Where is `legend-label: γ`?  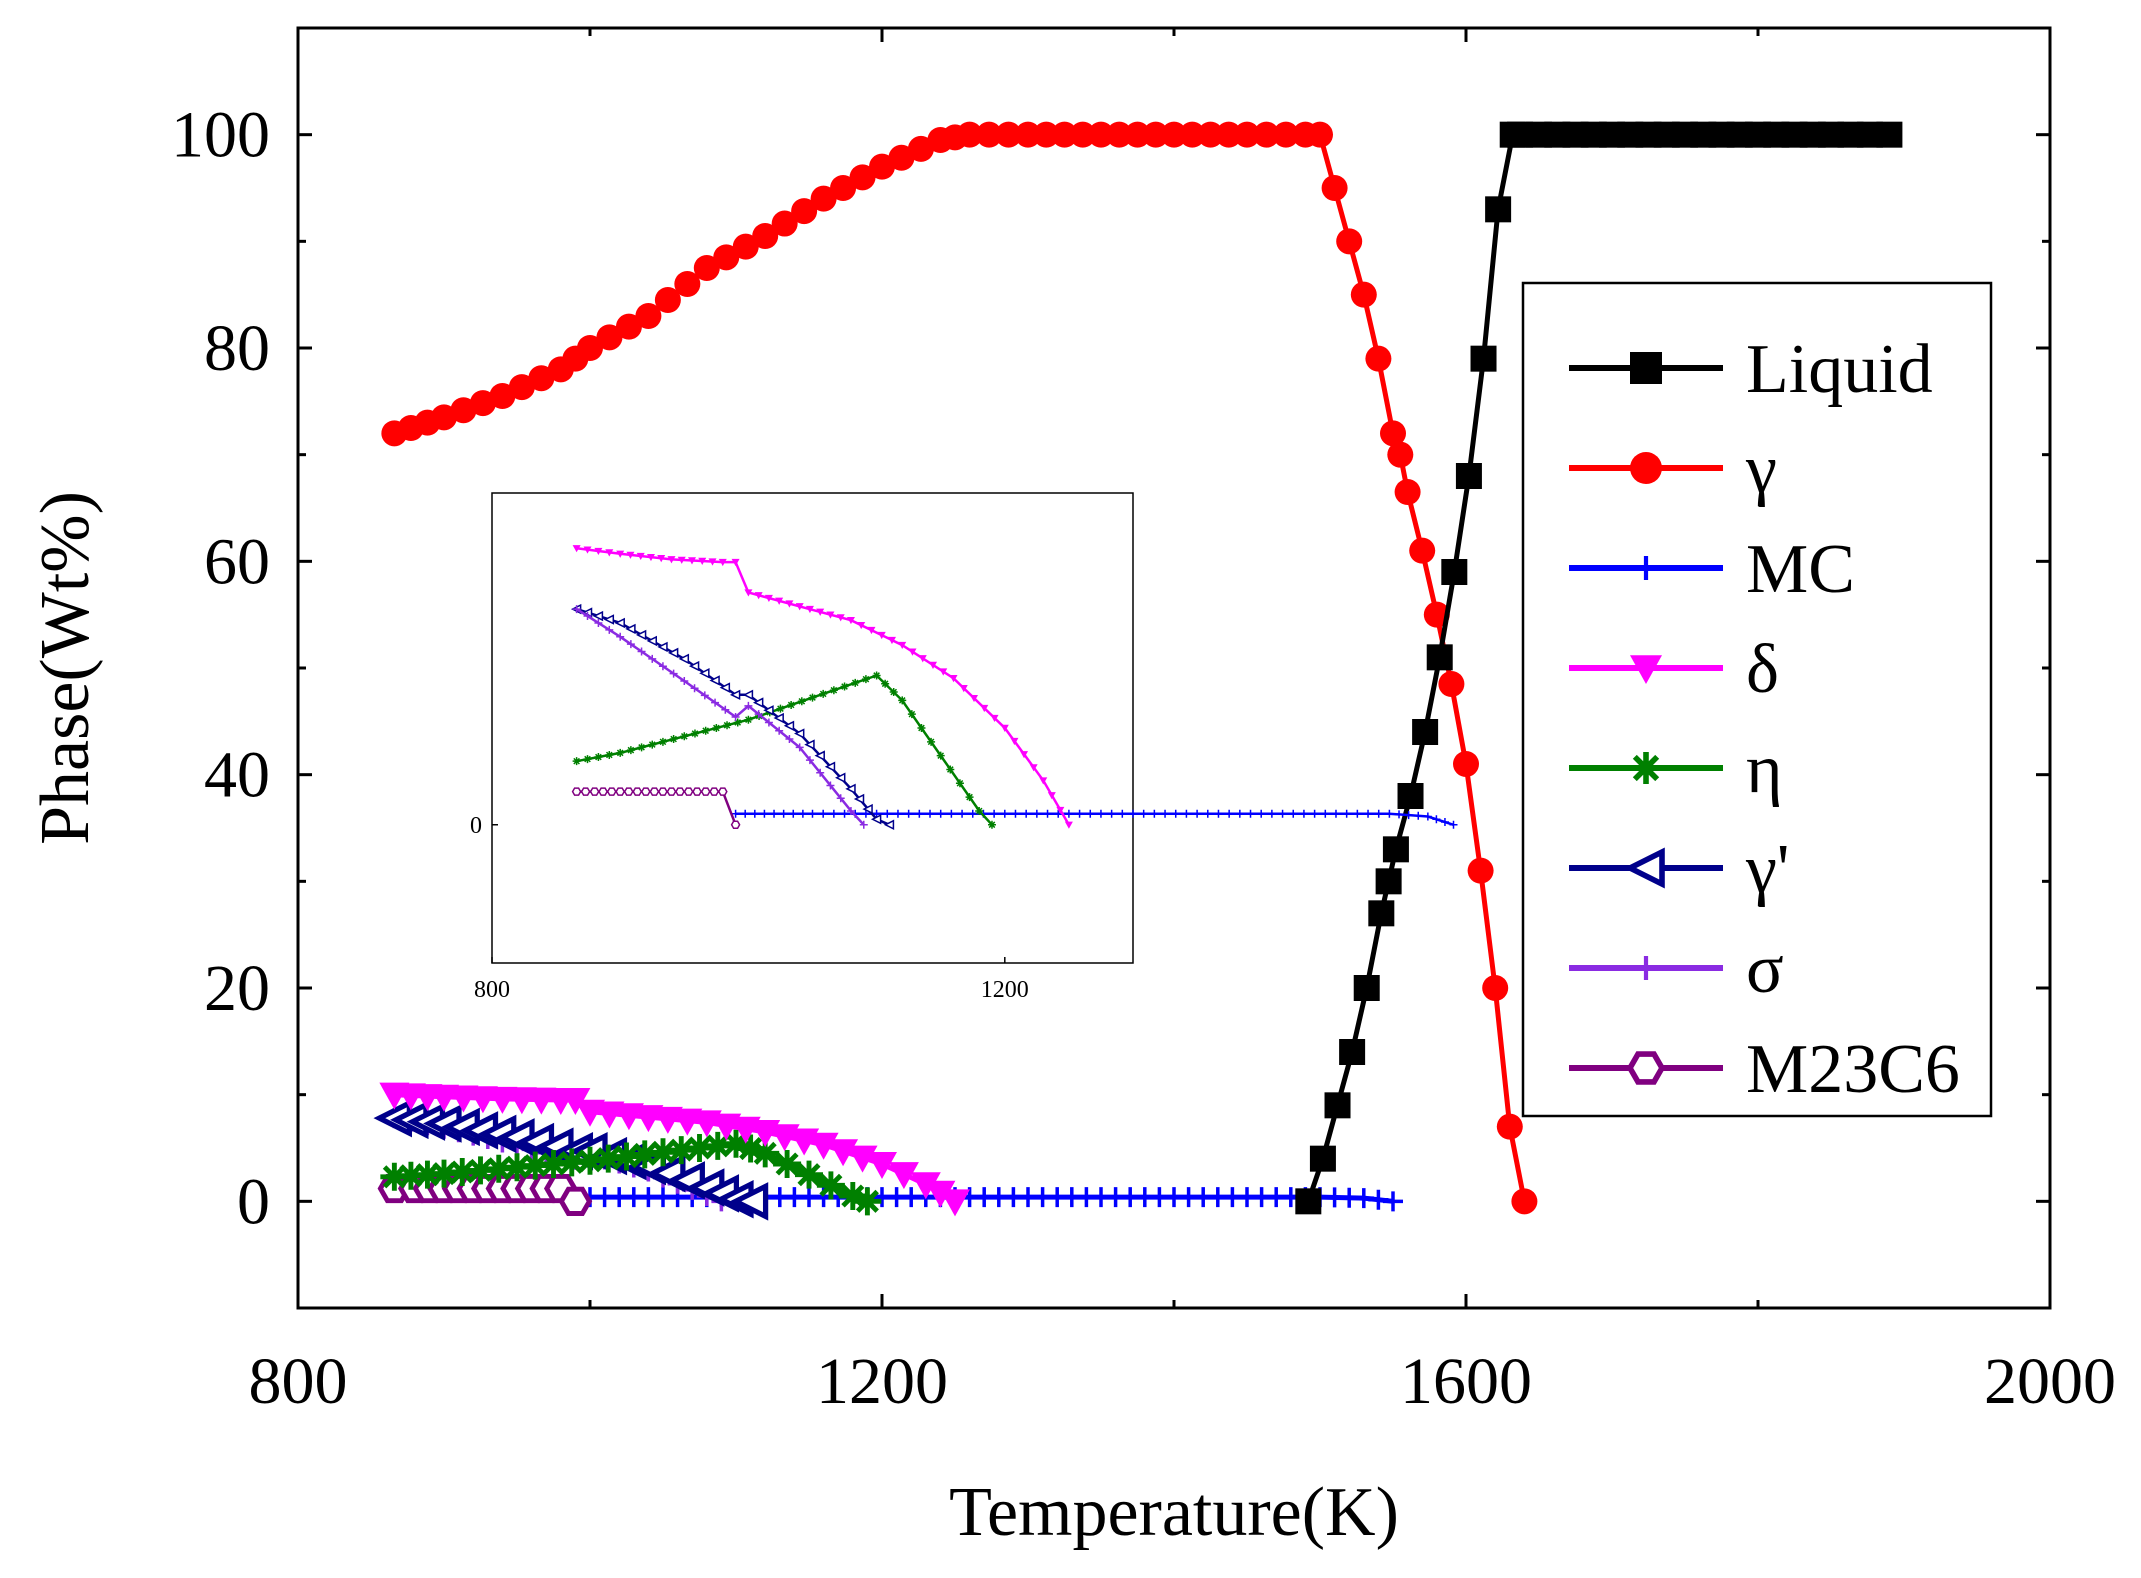
legend-label: γ is located at coordinates (1761, 469).